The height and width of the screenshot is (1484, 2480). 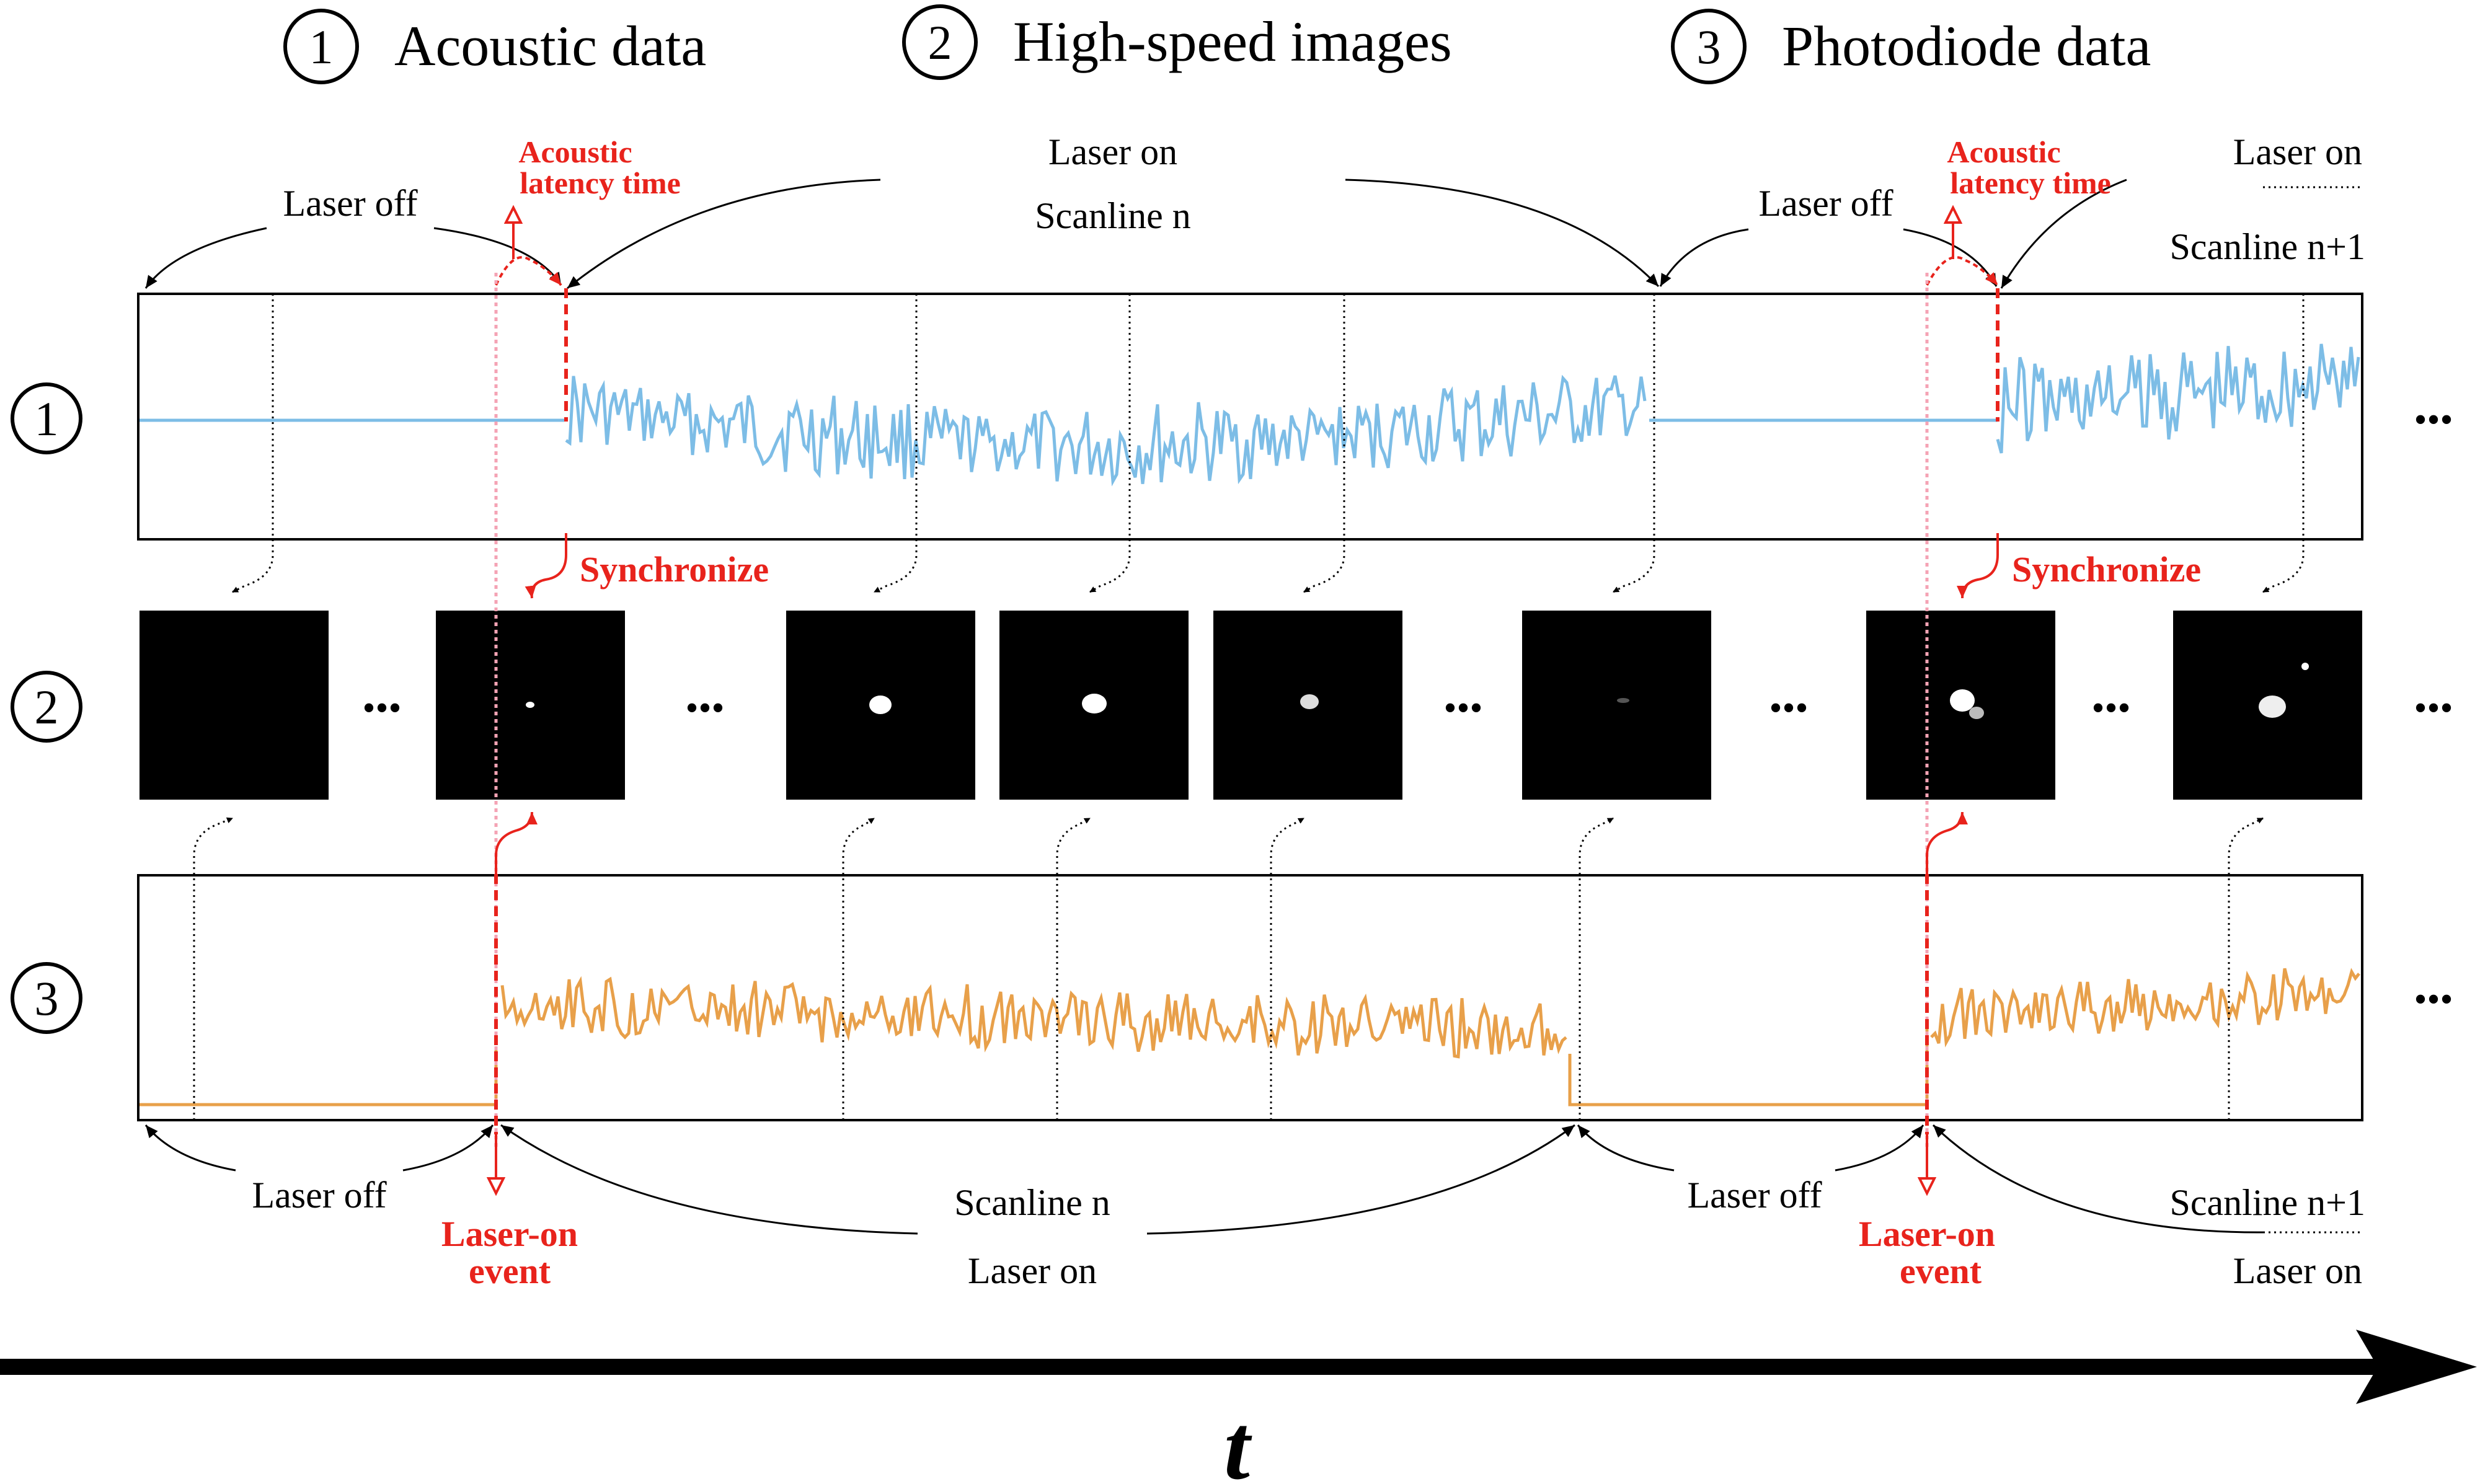 I want to click on header-number: 2, so click(x=940, y=42).